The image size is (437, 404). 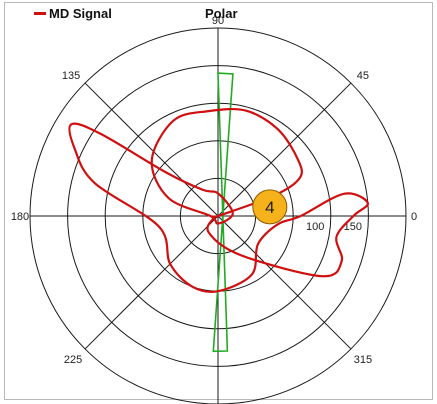 I want to click on angle-label-45: 45, so click(x=363, y=76).